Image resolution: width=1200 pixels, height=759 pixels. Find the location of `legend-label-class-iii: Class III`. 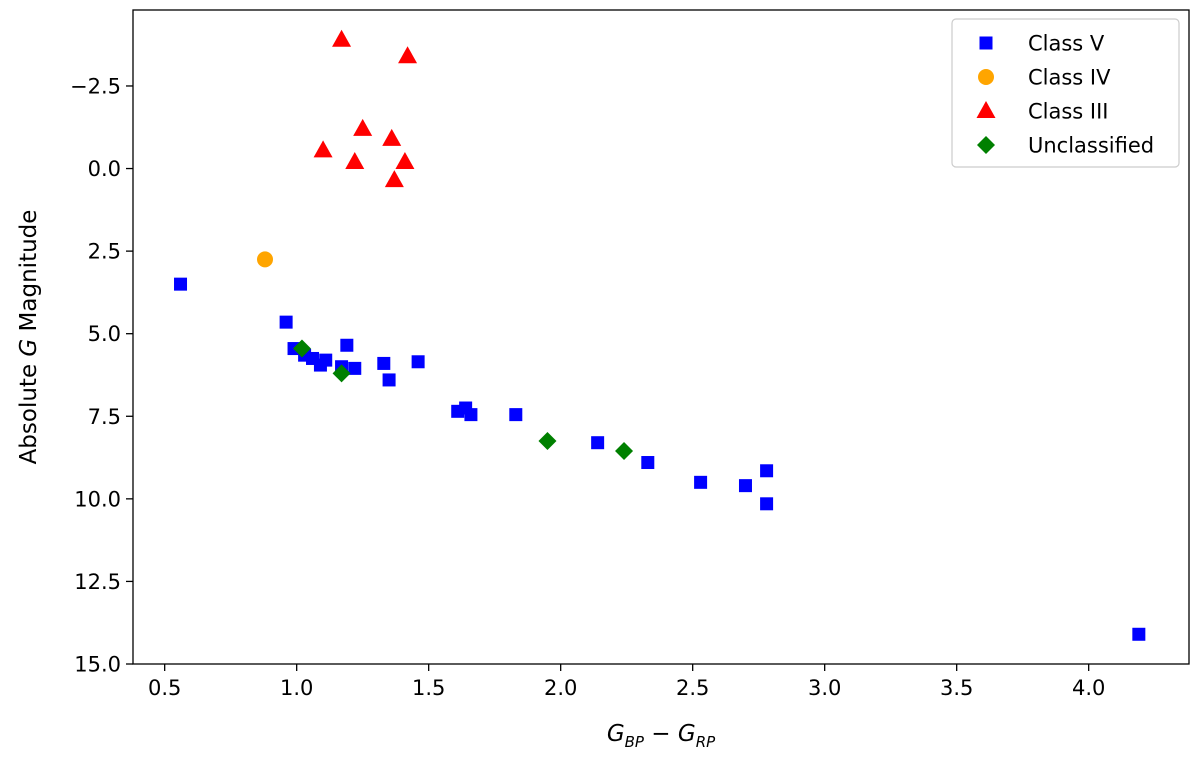

legend-label-class-iii: Class III is located at coordinates (1068, 112).